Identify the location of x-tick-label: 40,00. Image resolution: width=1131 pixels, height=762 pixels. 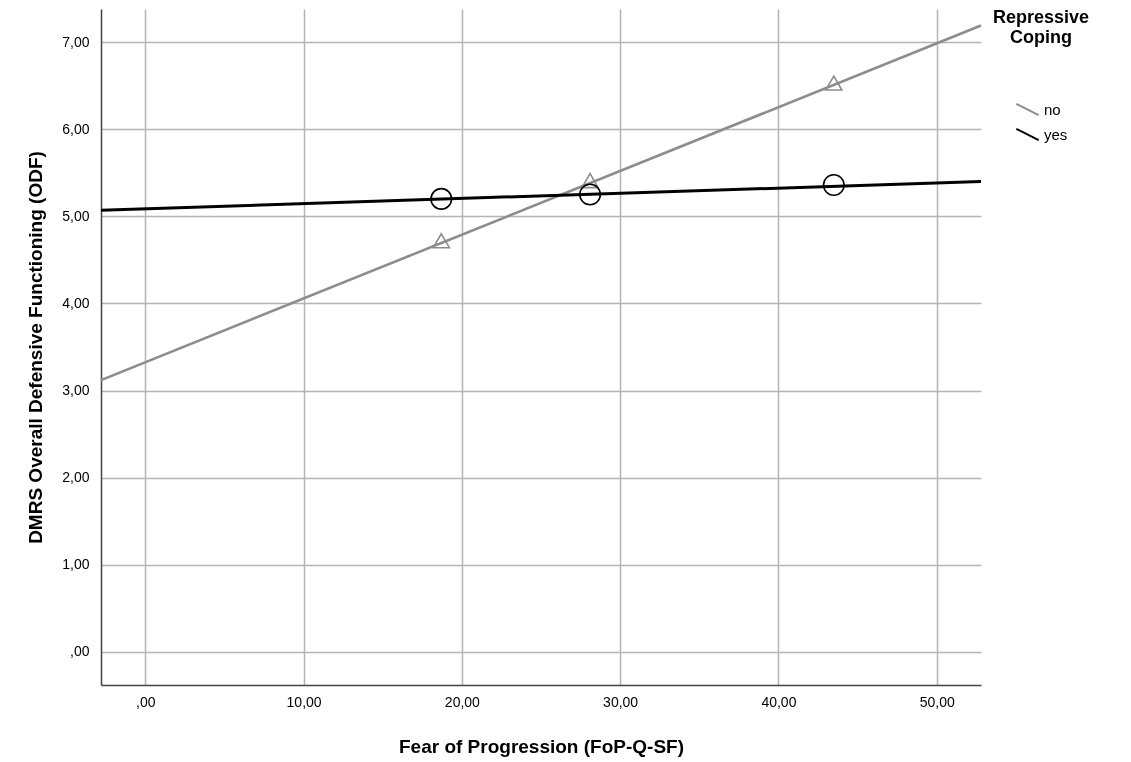
(779, 701).